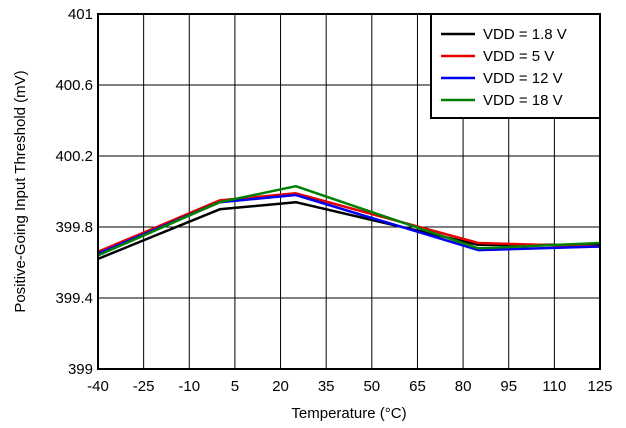  Describe the element at coordinates (599, 386) in the screenshot. I see `x-tick-label: 125` at that location.